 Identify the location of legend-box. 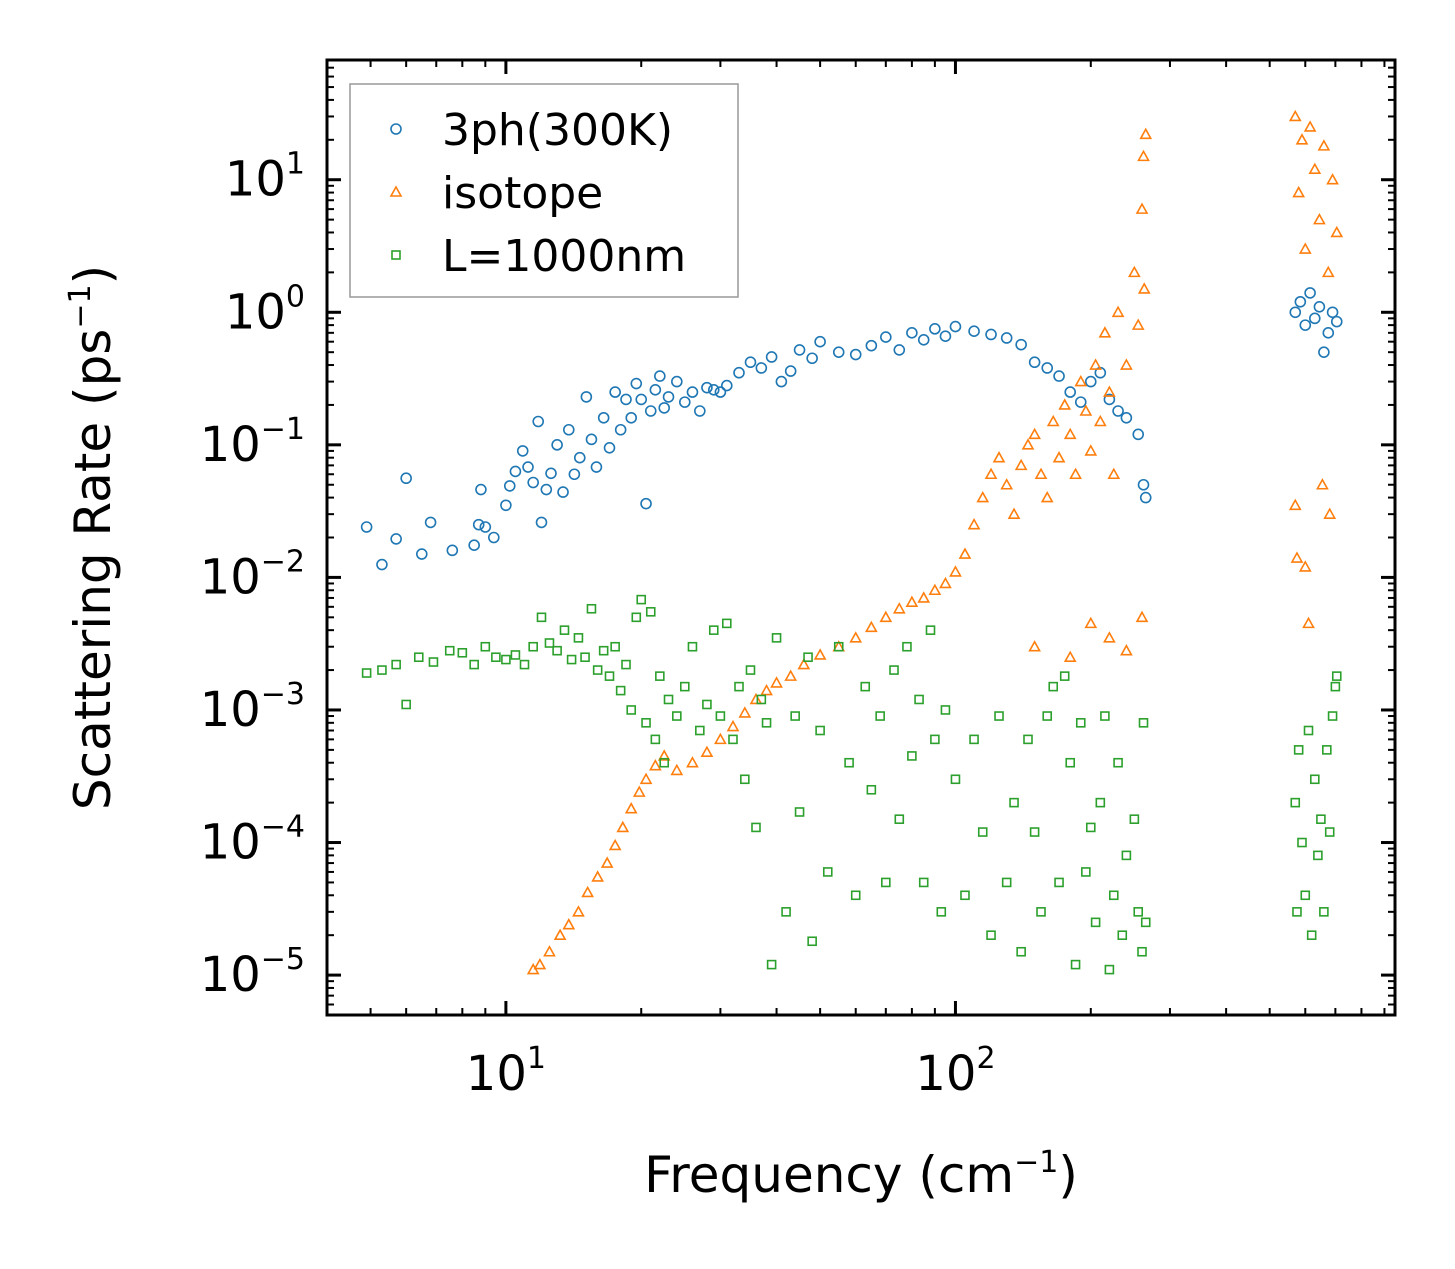
(544, 190).